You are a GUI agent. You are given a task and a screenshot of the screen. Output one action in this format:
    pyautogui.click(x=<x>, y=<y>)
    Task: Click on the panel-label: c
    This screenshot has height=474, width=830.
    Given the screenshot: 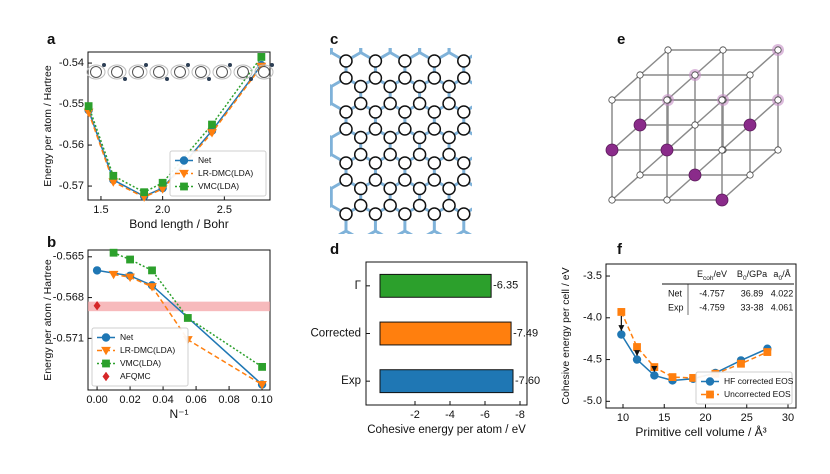 What is the action you would take?
    pyautogui.click(x=334, y=39)
    